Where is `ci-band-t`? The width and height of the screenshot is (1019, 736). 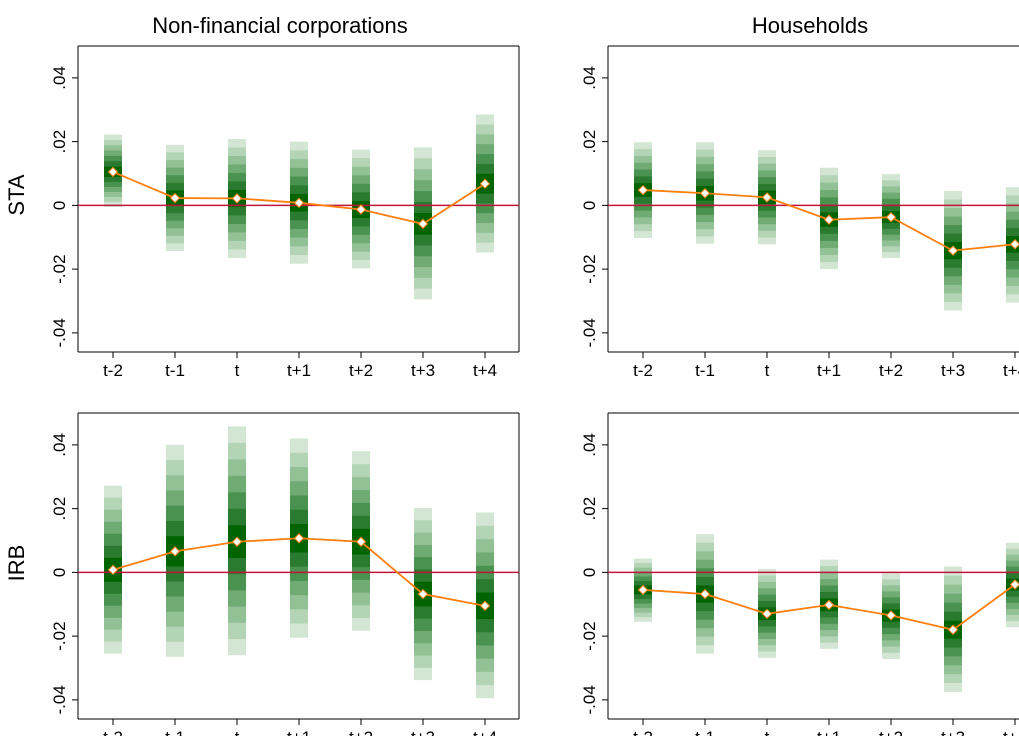 ci-band-t is located at coordinates (767, 197).